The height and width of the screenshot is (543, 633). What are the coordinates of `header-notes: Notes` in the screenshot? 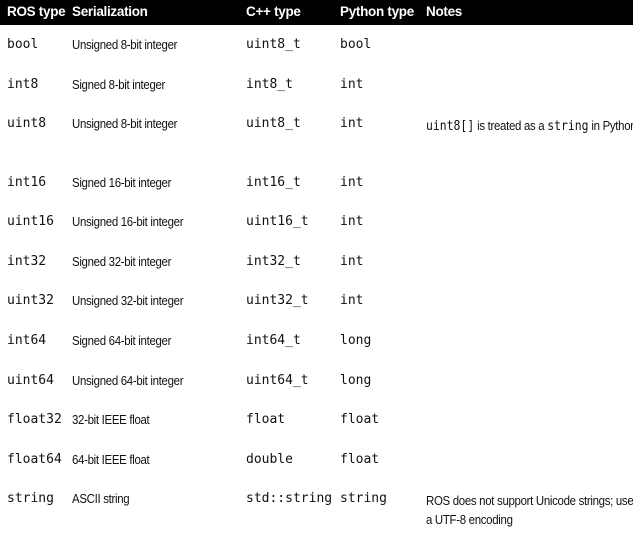 It's located at (444, 11).